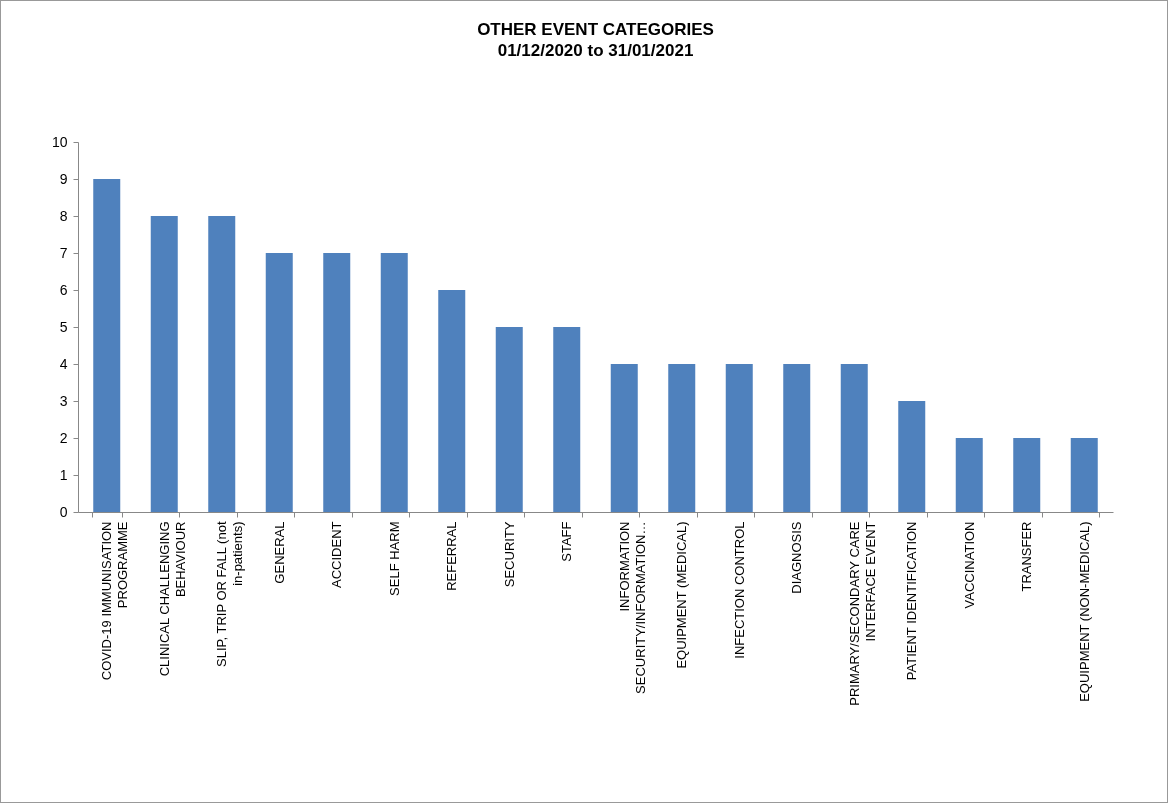 The image size is (1172, 807). What do you see at coordinates (63, 215) in the screenshot?
I see `y-tick-label: 8` at bounding box center [63, 215].